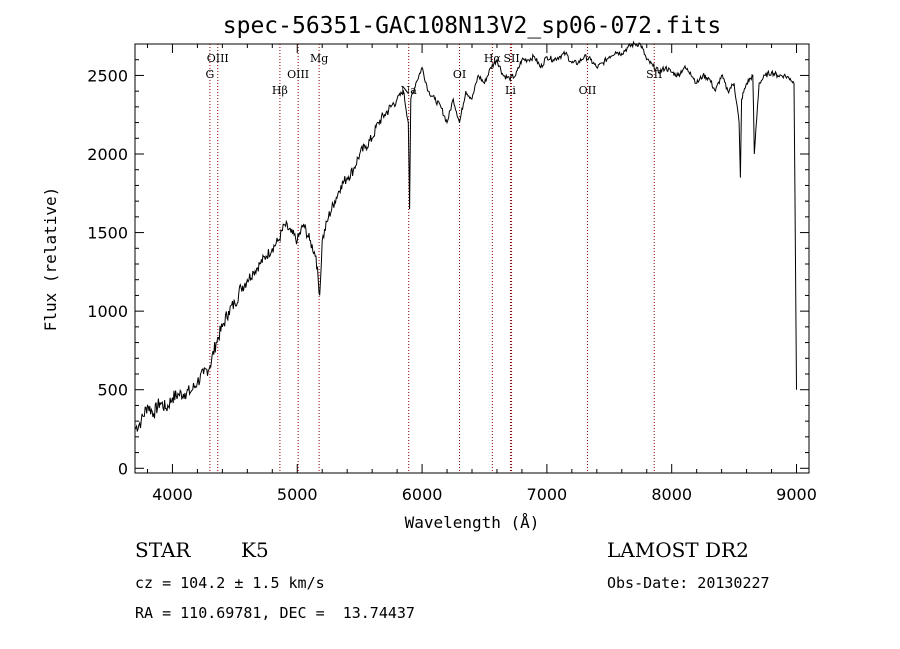  I want to click on y-tick-label: 1000, so click(107, 311).